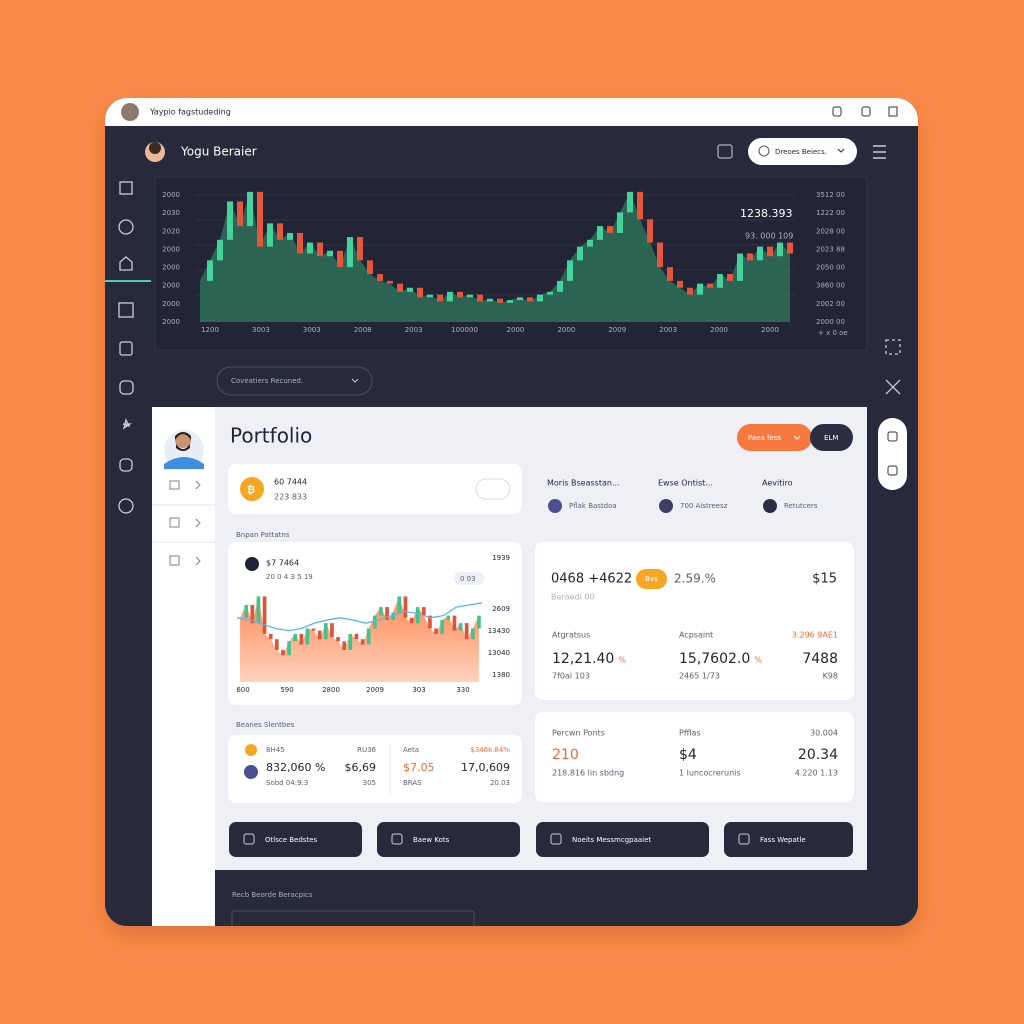 This screenshot has height=1024, width=1024. I want to click on footer-box, so click(353, 918).